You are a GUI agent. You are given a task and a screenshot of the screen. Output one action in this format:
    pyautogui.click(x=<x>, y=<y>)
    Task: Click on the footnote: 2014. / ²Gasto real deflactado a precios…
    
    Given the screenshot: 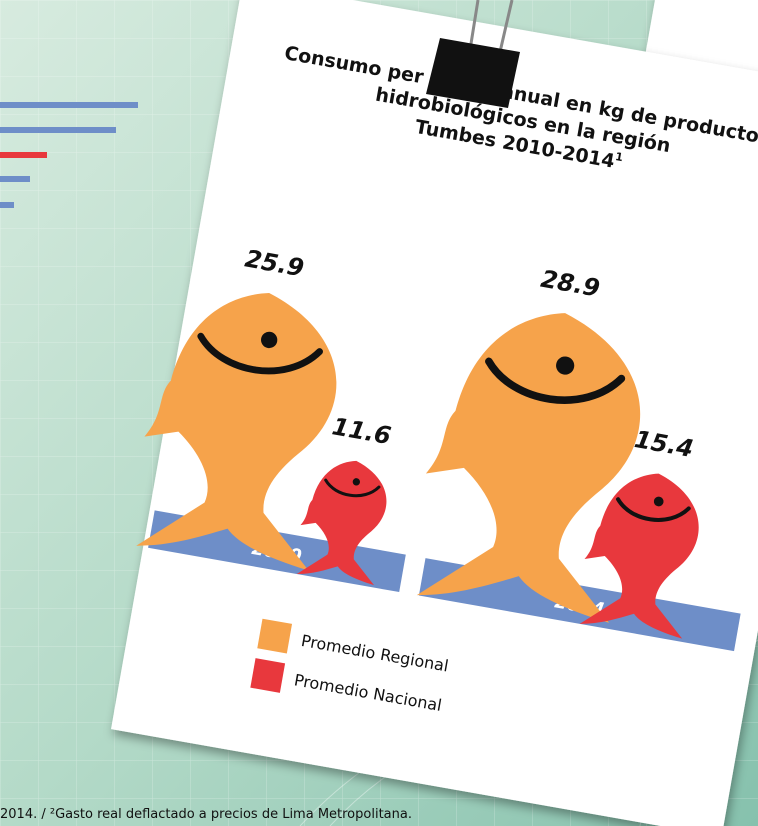 What is the action you would take?
    pyautogui.click(x=206, y=814)
    